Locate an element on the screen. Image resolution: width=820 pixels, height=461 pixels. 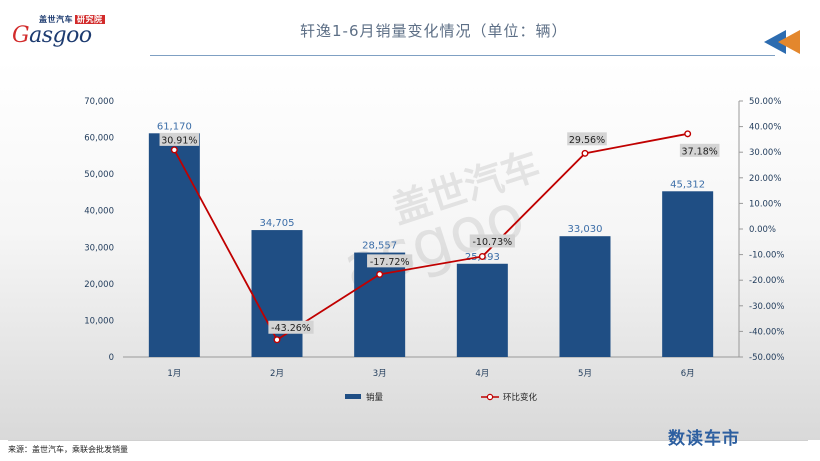
legend-line-marker is located at coordinates (490, 397).